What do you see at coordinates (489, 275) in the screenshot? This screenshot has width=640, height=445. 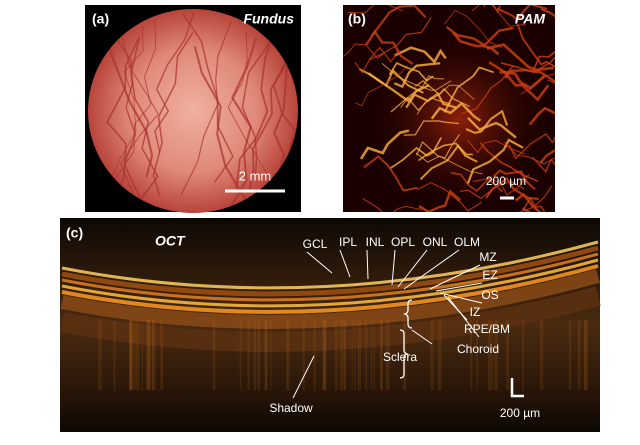 I see `layer-label: EZ` at bounding box center [489, 275].